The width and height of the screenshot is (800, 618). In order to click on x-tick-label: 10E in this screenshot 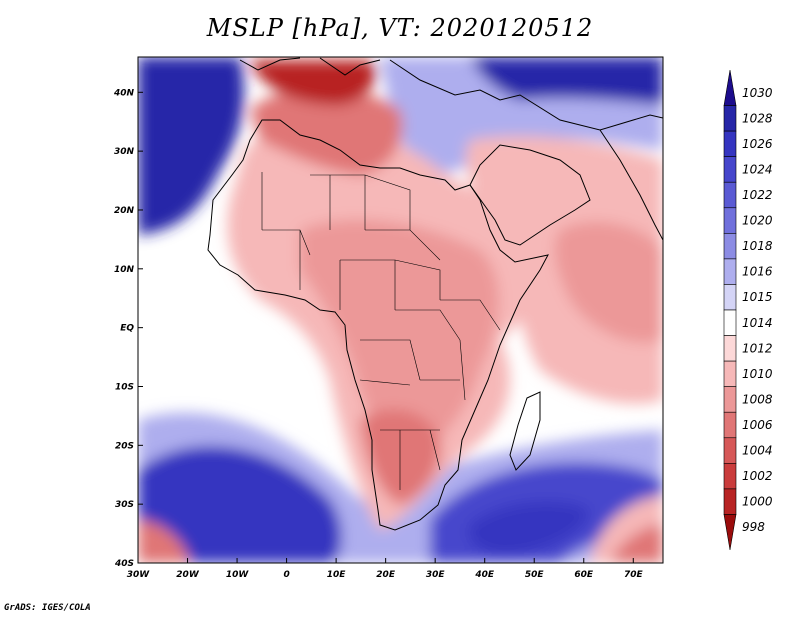, I will do `click(337, 575)`.